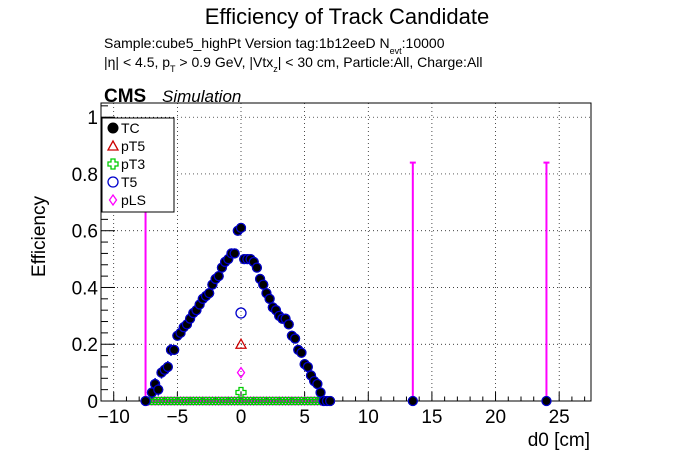  I want to click on x-tick-label: 25, so click(559, 417).